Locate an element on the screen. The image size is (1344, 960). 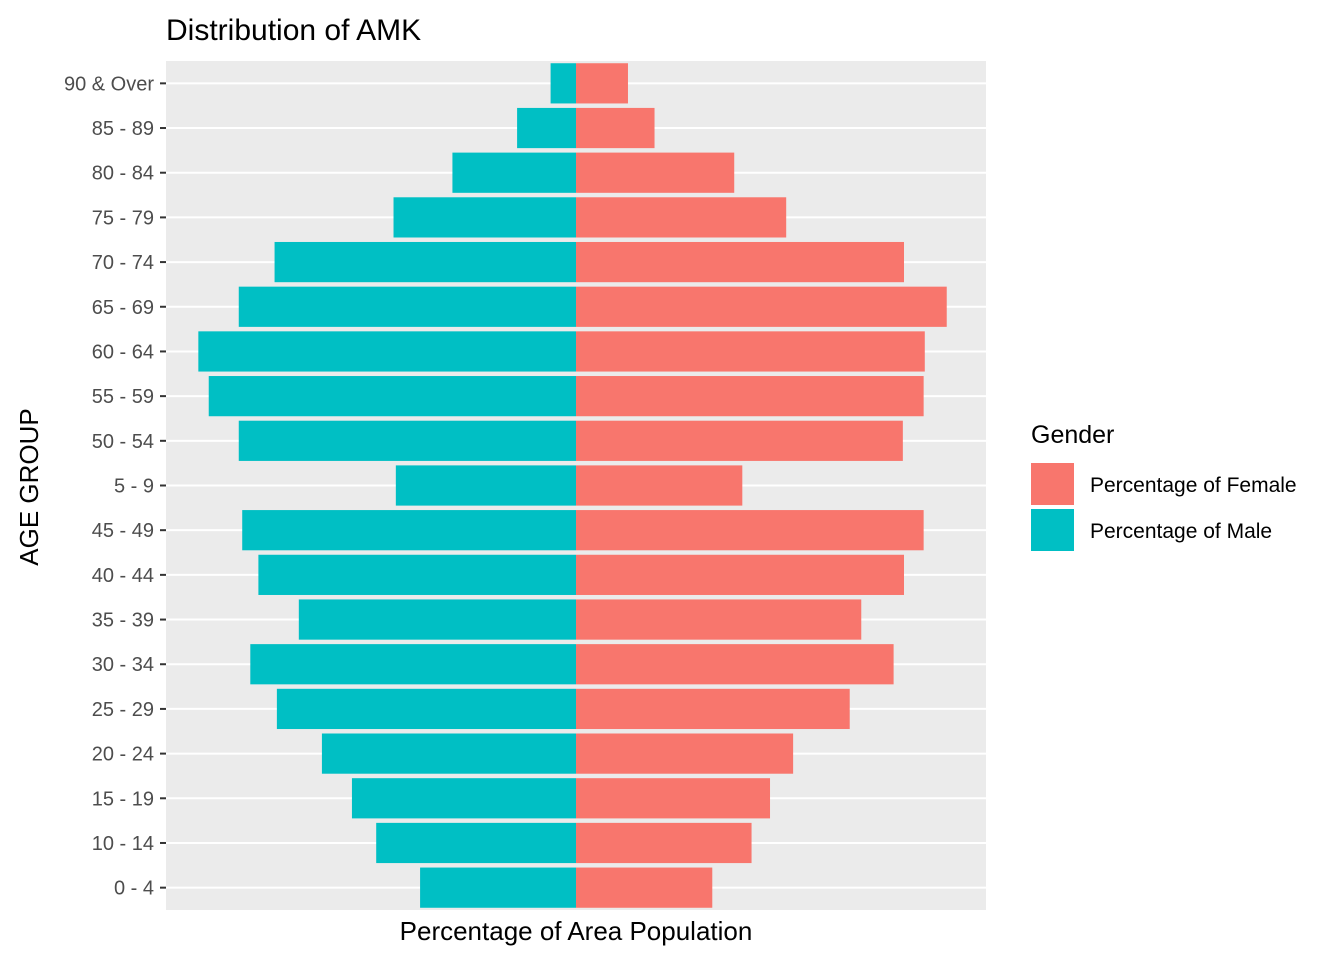
y-tick-label: 40 - 44 is located at coordinates (123, 576).